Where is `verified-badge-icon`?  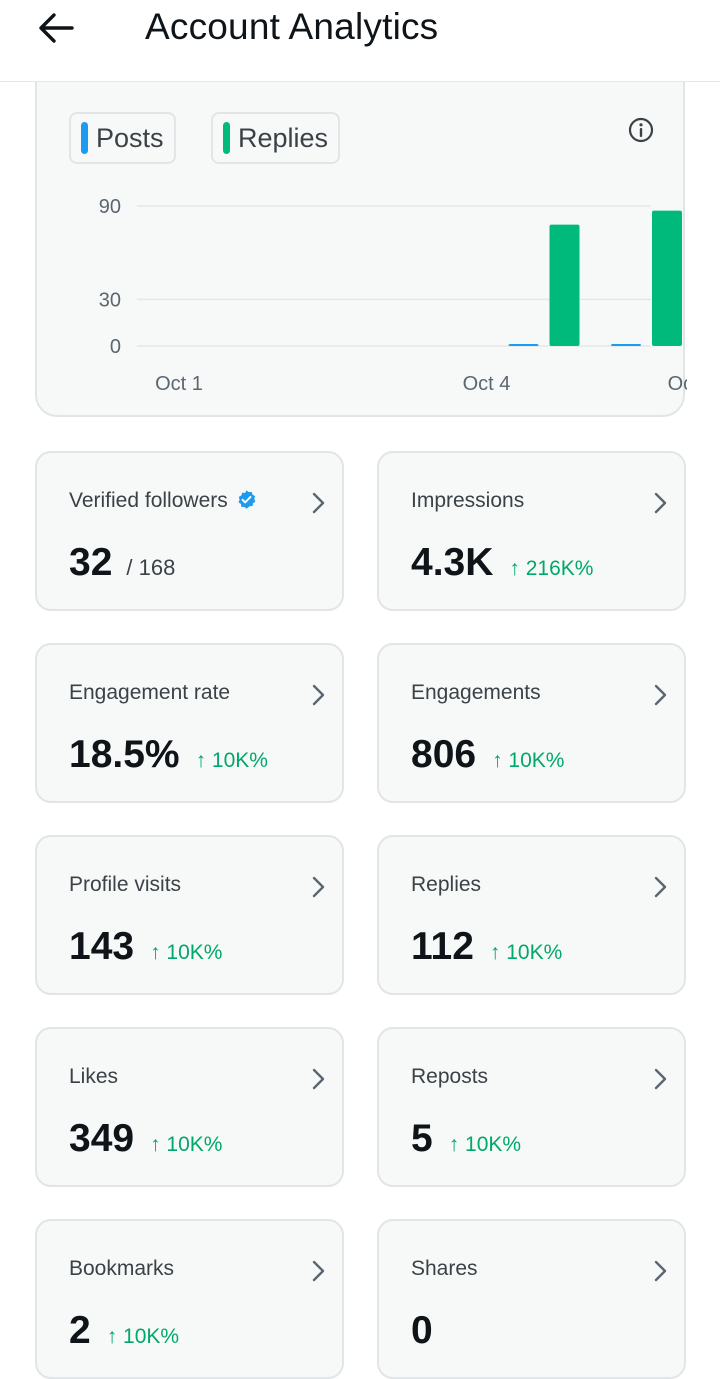 verified-badge-icon is located at coordinates (247, 499).